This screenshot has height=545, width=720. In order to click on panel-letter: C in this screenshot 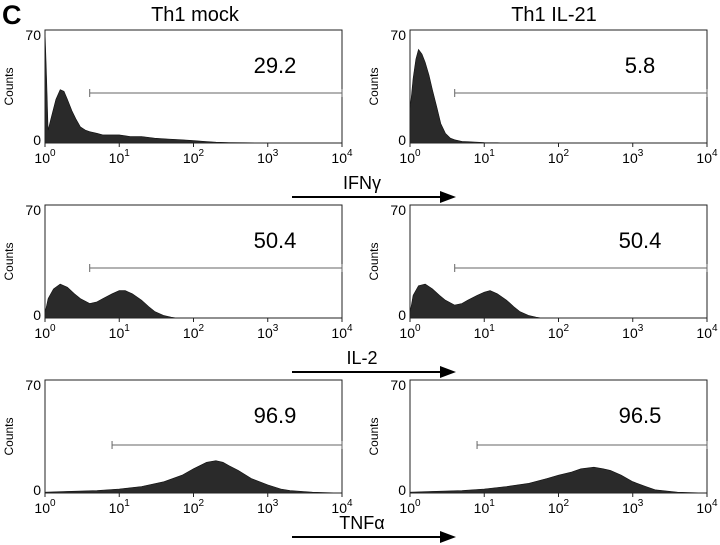, I will do `click(12, 15)`.